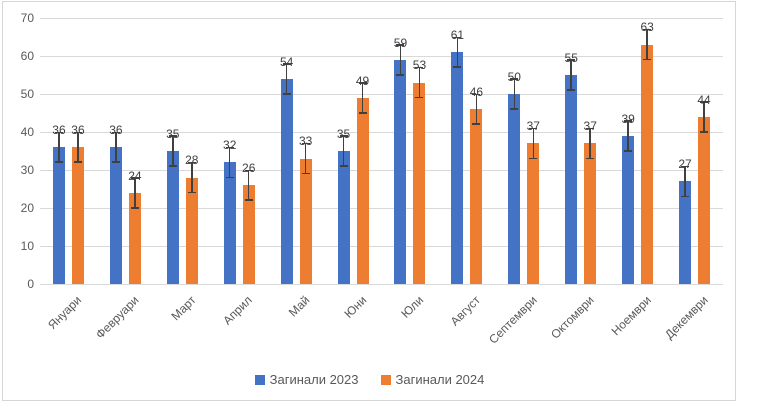 Image resolution: width=768 pixels, height=408 pixels. I want to click on legend-item: Загинали 2024, so click(432, 379).